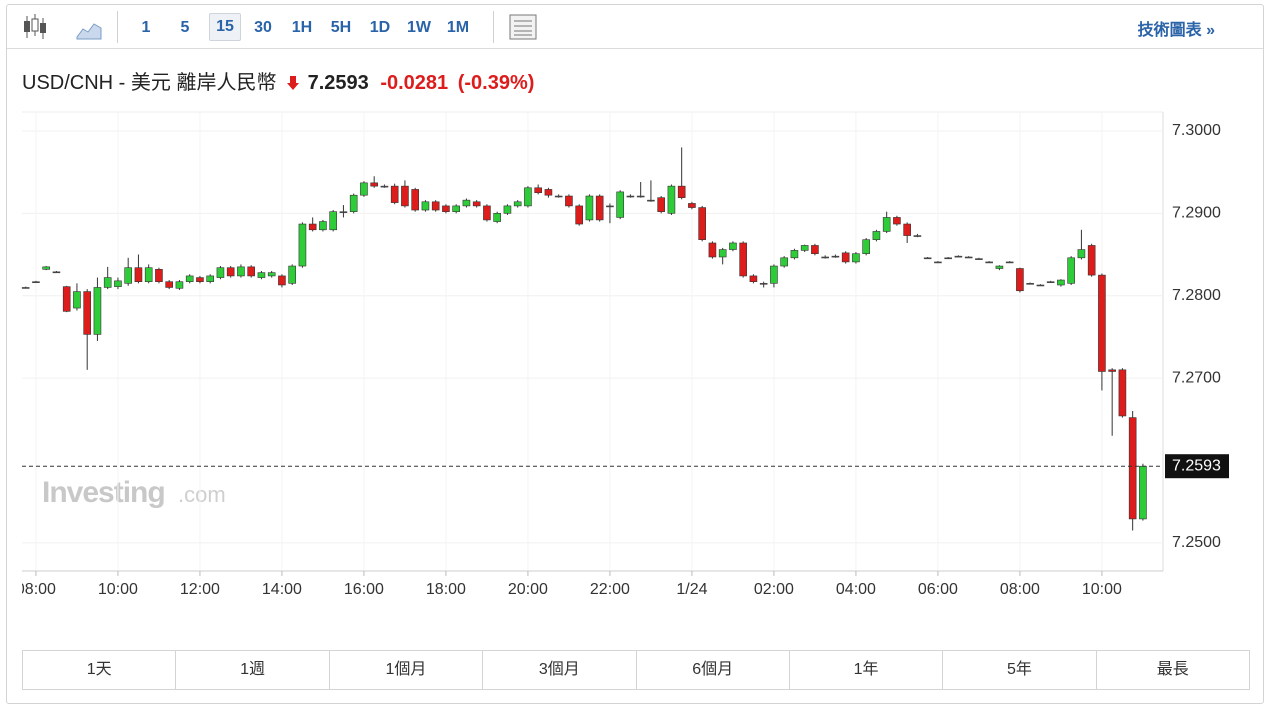  I want to click on interval-button: 1D, so click(380, 27).